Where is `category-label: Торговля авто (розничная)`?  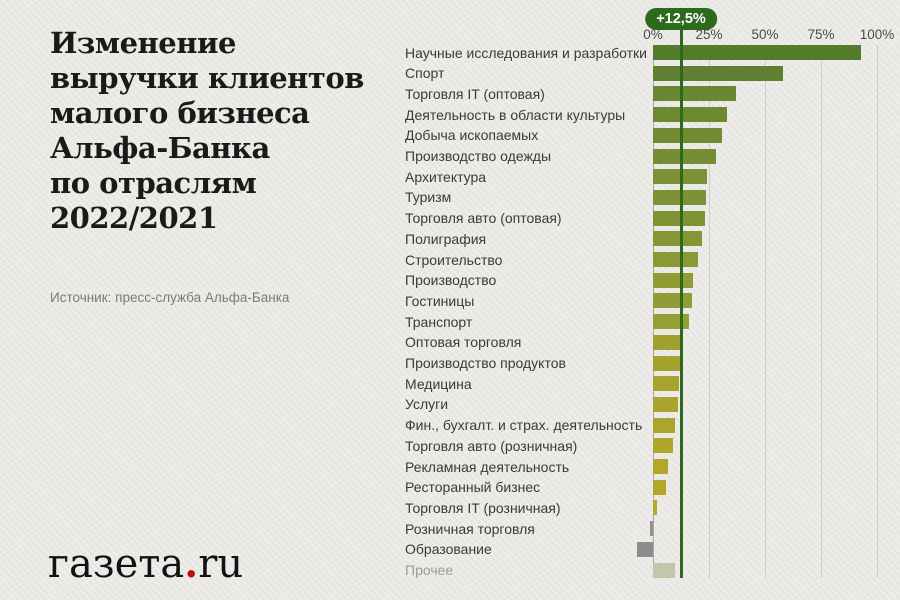
category-label: Торговля авто (розничная) is located at coordinates (491, 445).